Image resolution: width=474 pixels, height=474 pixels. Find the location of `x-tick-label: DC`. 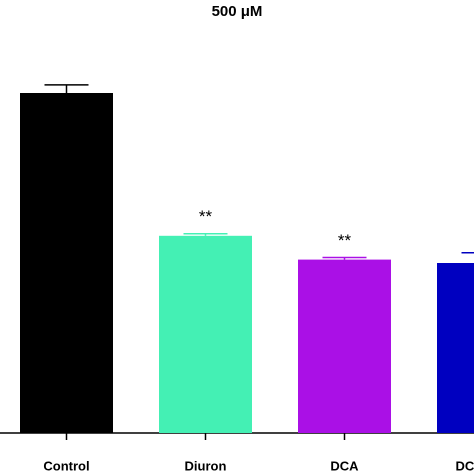

x-tick-label: DC is located at coordinates (465, 465).